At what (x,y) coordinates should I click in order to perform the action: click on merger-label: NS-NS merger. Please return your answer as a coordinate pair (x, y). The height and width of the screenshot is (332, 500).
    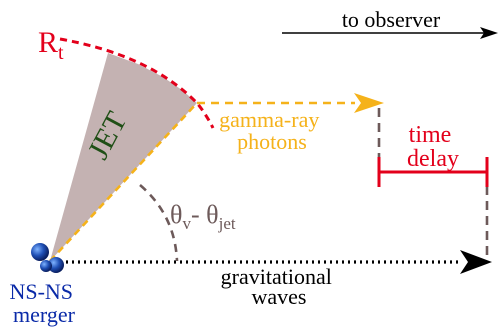
    Looking at the image, I should click on (43, 303).